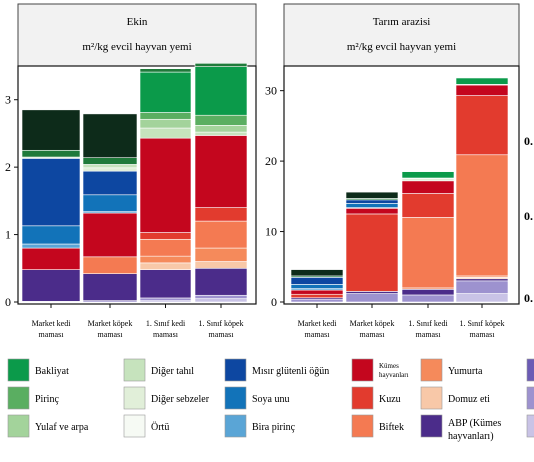  What do you see at coordinates (62, 427) in the screenshot?
I see `legend-label: Yulaf ve arpa` at bounding box center [62, 427].